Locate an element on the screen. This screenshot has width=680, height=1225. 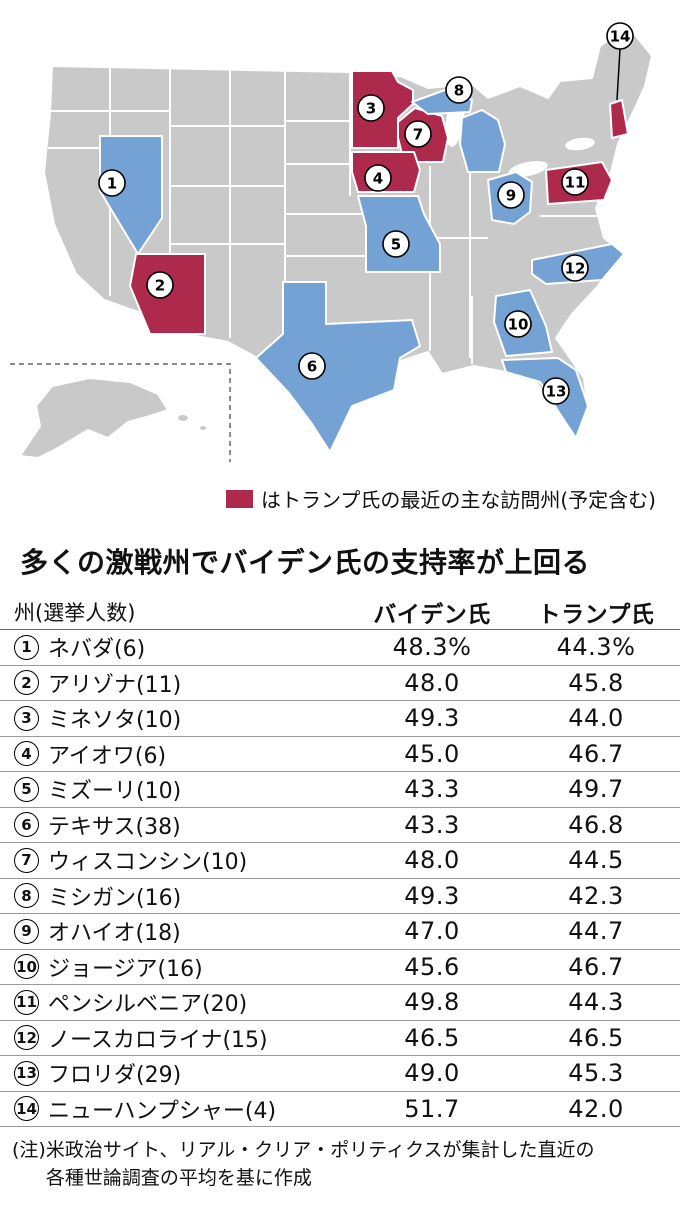
table-row: 13 フロリダ(29) 49.0 45.3 is located at coordinates (340, 1074).